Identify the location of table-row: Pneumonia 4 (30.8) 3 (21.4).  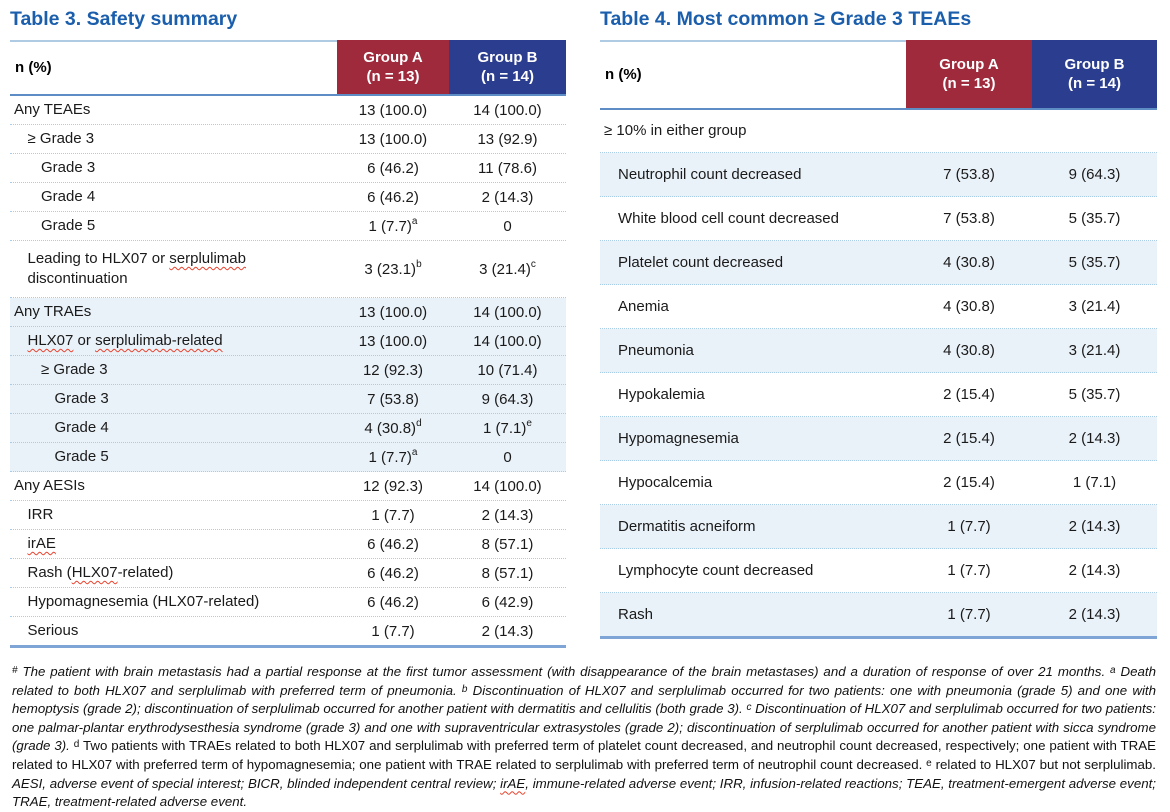
(878, 351).